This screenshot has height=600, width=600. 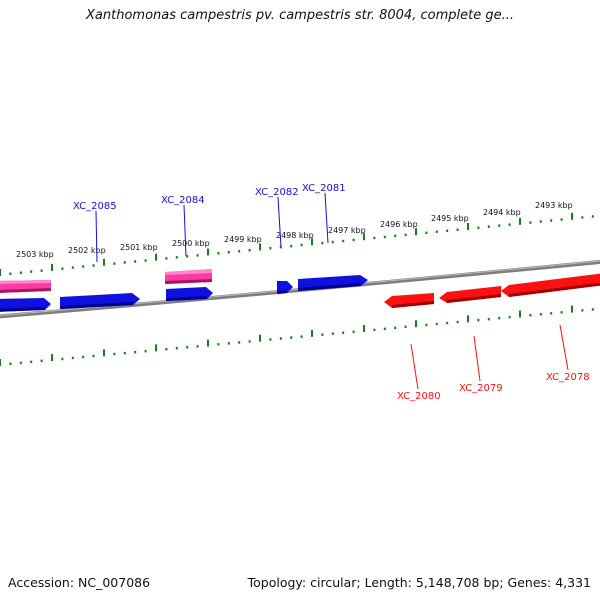 What do you see at coordinates (95, 206) in the screenshot?
I see `gene-name: XC_2085` at bounding box center [95, 206].